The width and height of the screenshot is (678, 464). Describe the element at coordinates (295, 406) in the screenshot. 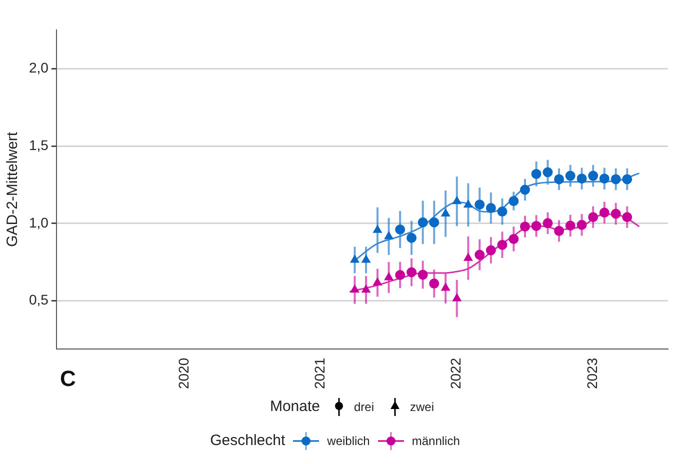

I see `text: Monate` at that location.